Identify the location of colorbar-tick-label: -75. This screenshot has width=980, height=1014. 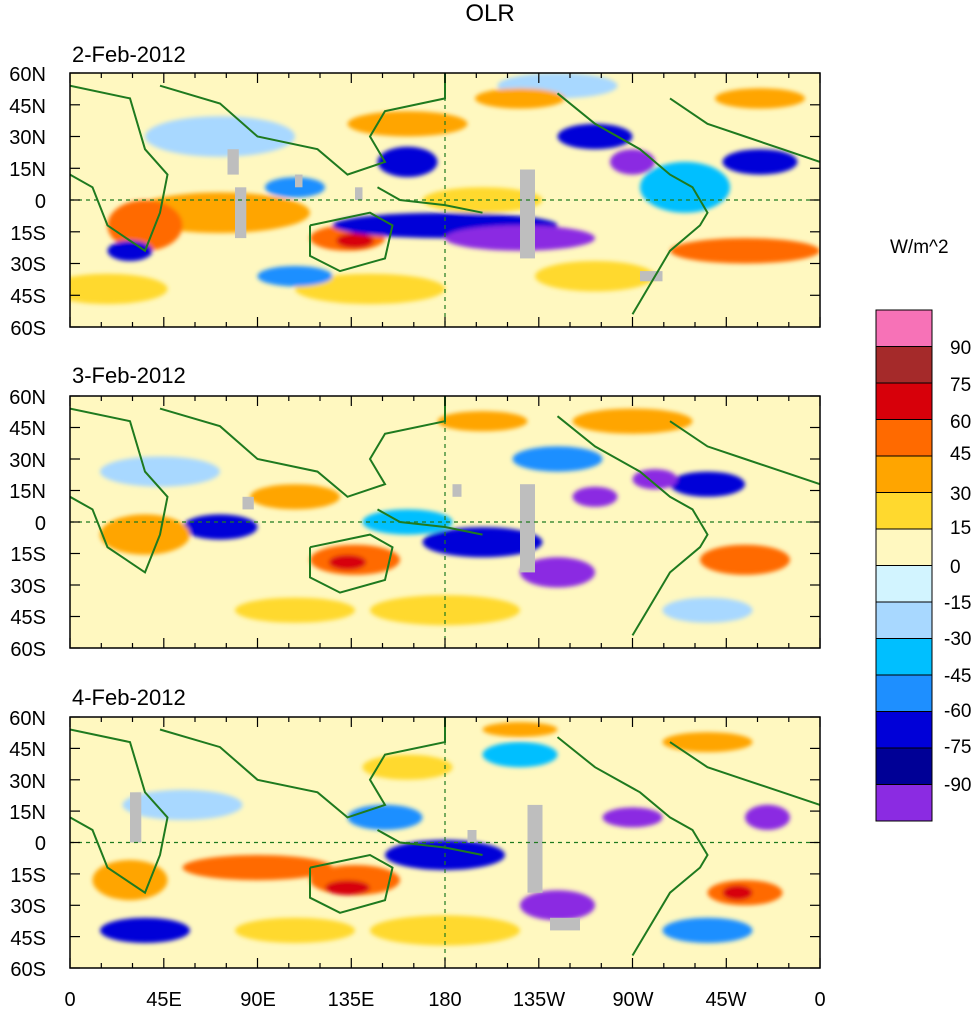
(957, 747).